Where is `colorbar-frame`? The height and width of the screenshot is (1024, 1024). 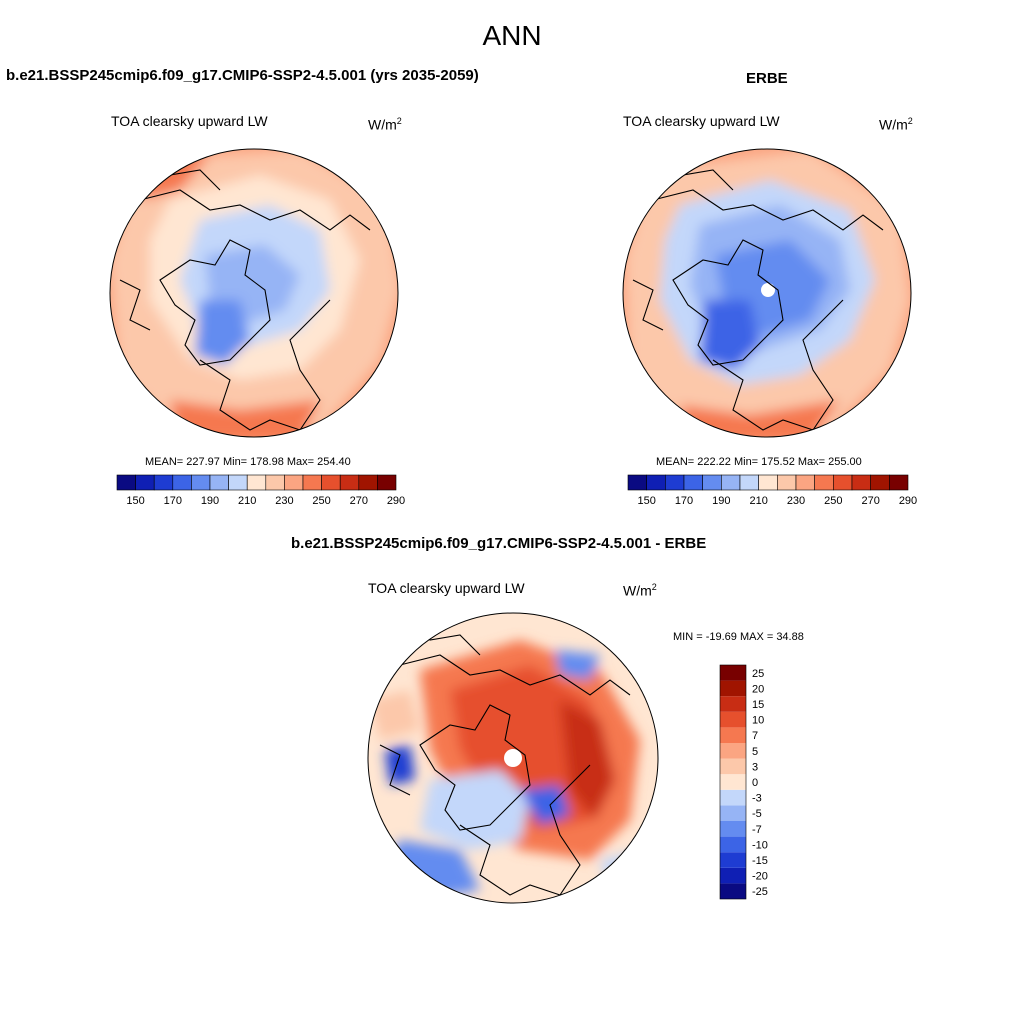 colorbar-frame is located at coordinates (733, 782).